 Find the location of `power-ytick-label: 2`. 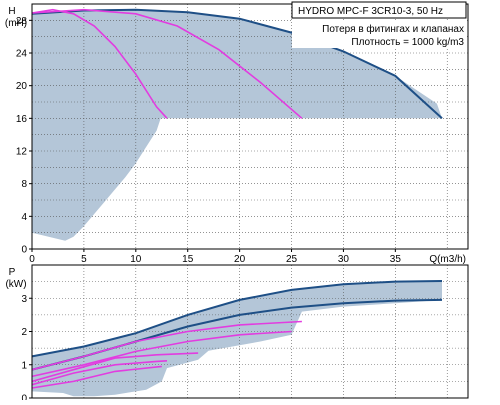

power-ytick-label: 2 is located at coordinates (24, 332).